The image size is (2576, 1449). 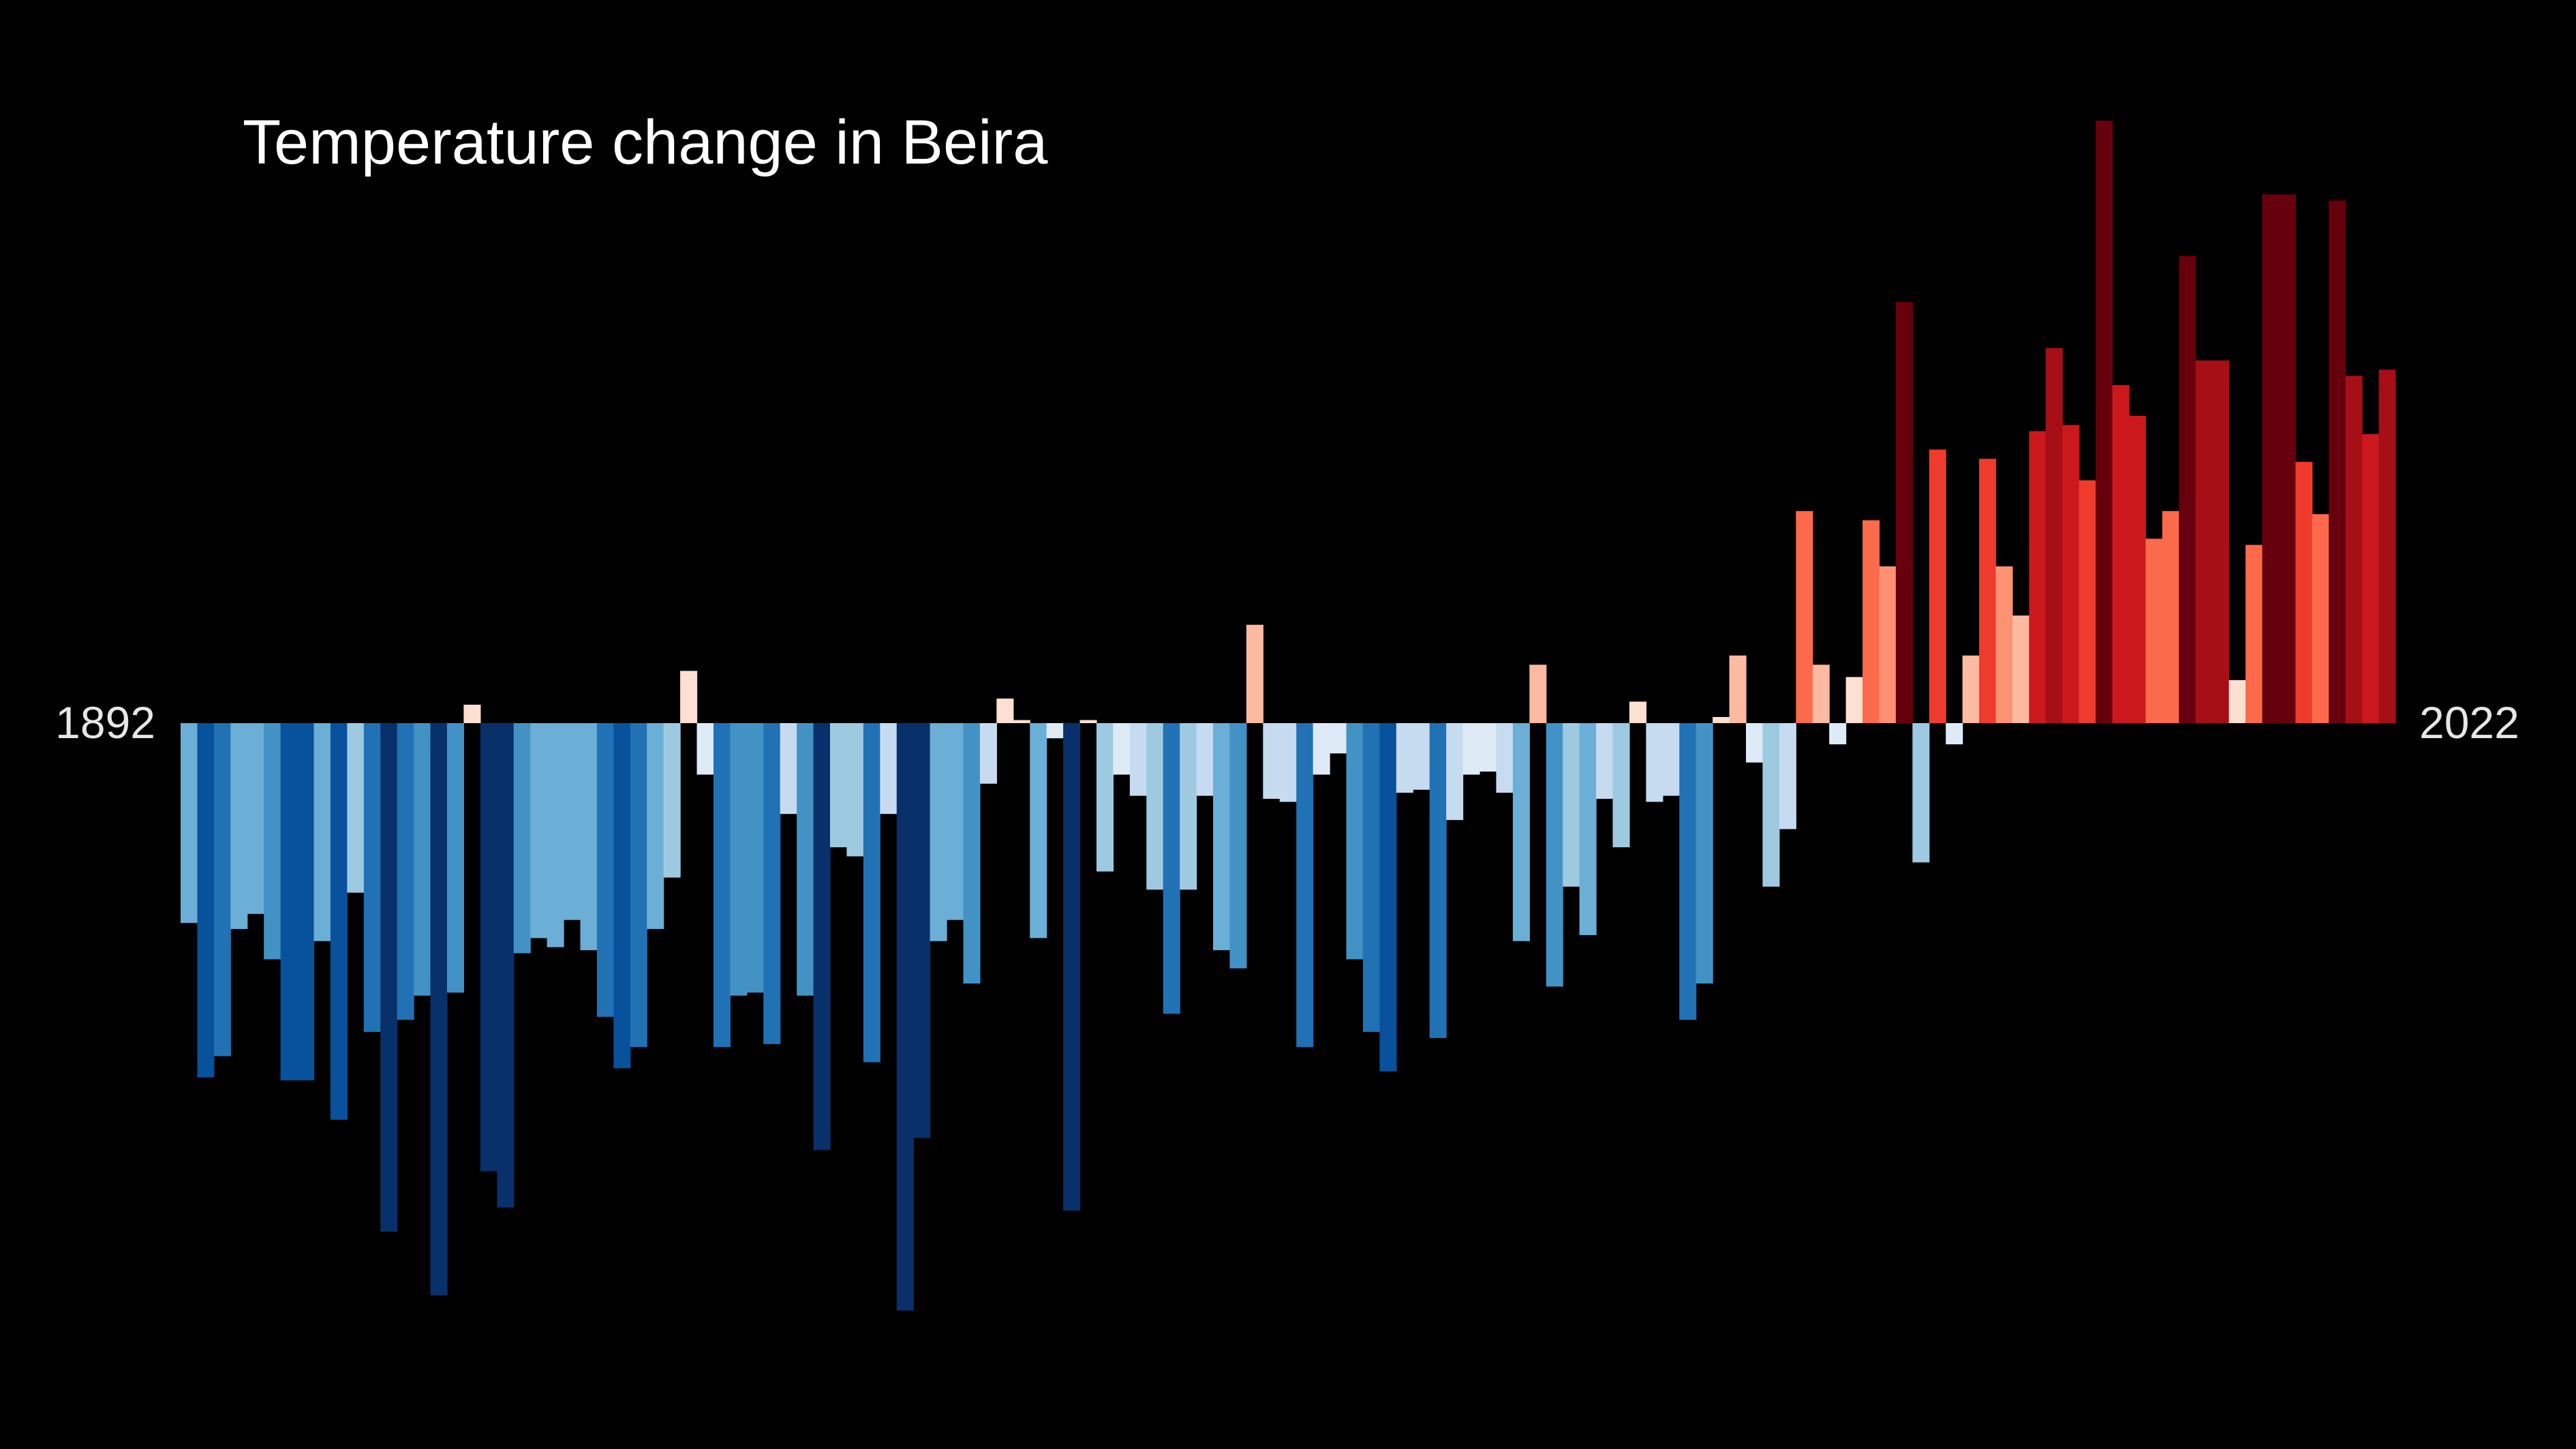 I want to click on bar-2015, so click(x=2237, y=701).